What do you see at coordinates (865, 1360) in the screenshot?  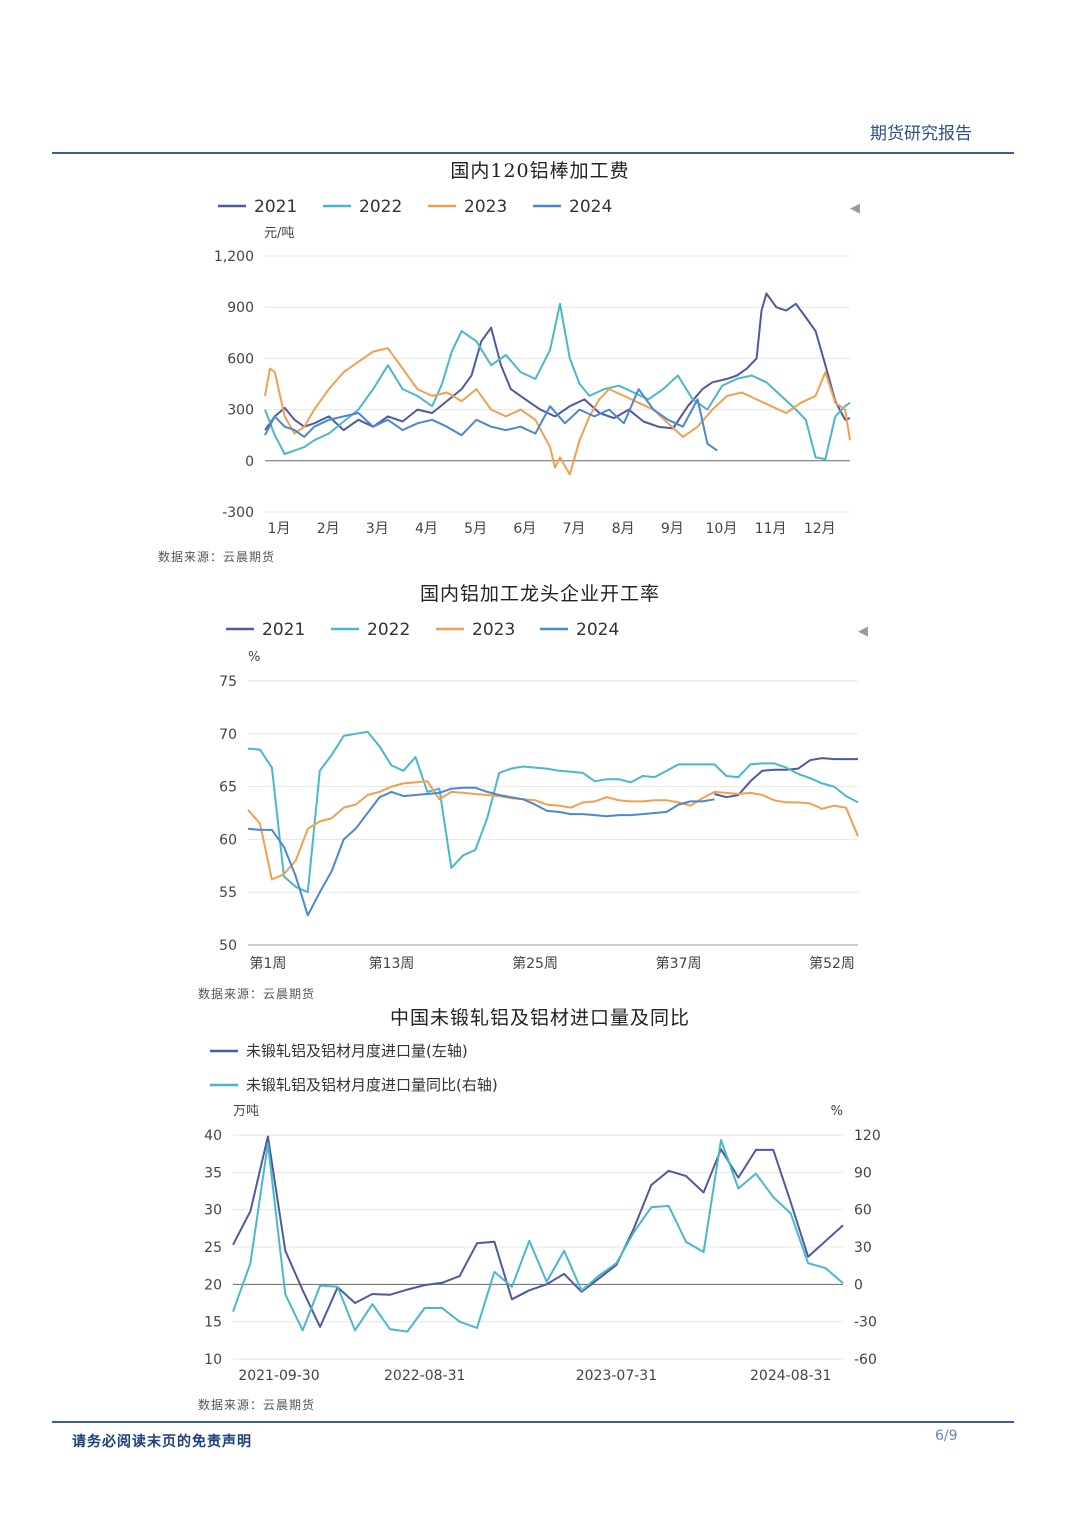 I see `y-right-tick-label: -60` at bounding box center [865, 1360].